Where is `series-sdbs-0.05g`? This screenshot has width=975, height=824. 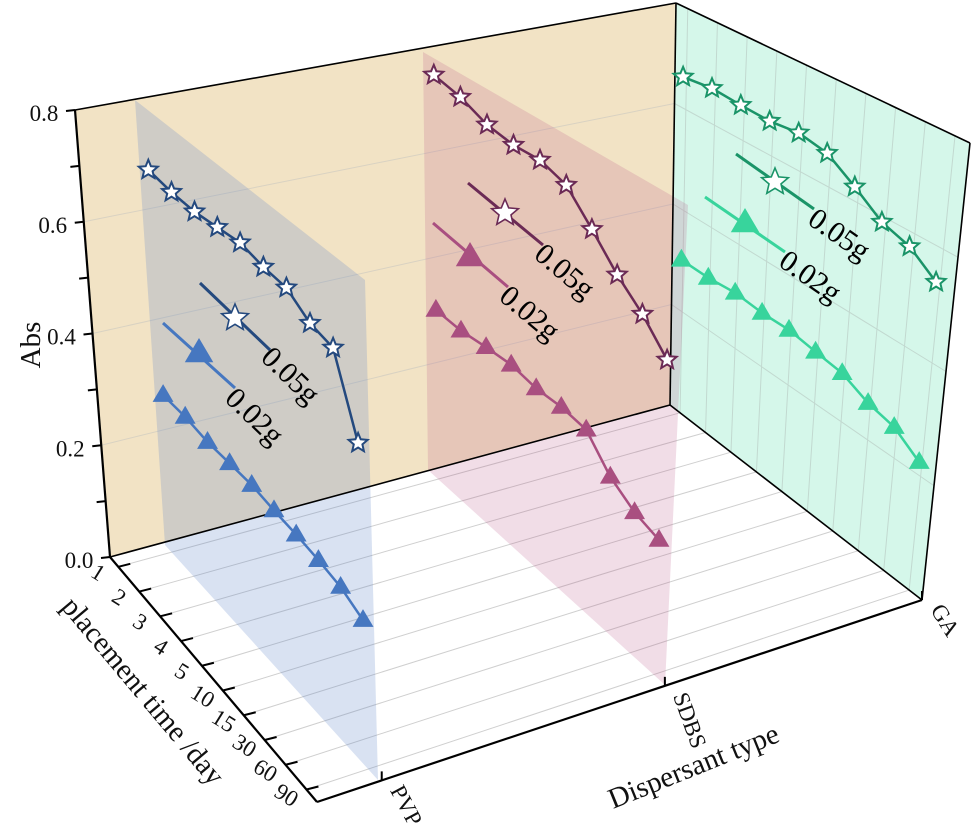
series-sdbs-0.05g is located at coordinates (550, 216).